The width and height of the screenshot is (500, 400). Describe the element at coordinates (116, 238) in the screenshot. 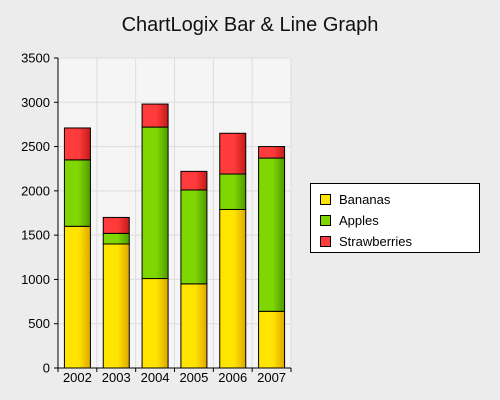

I see `bar-apples-2003` at that location.